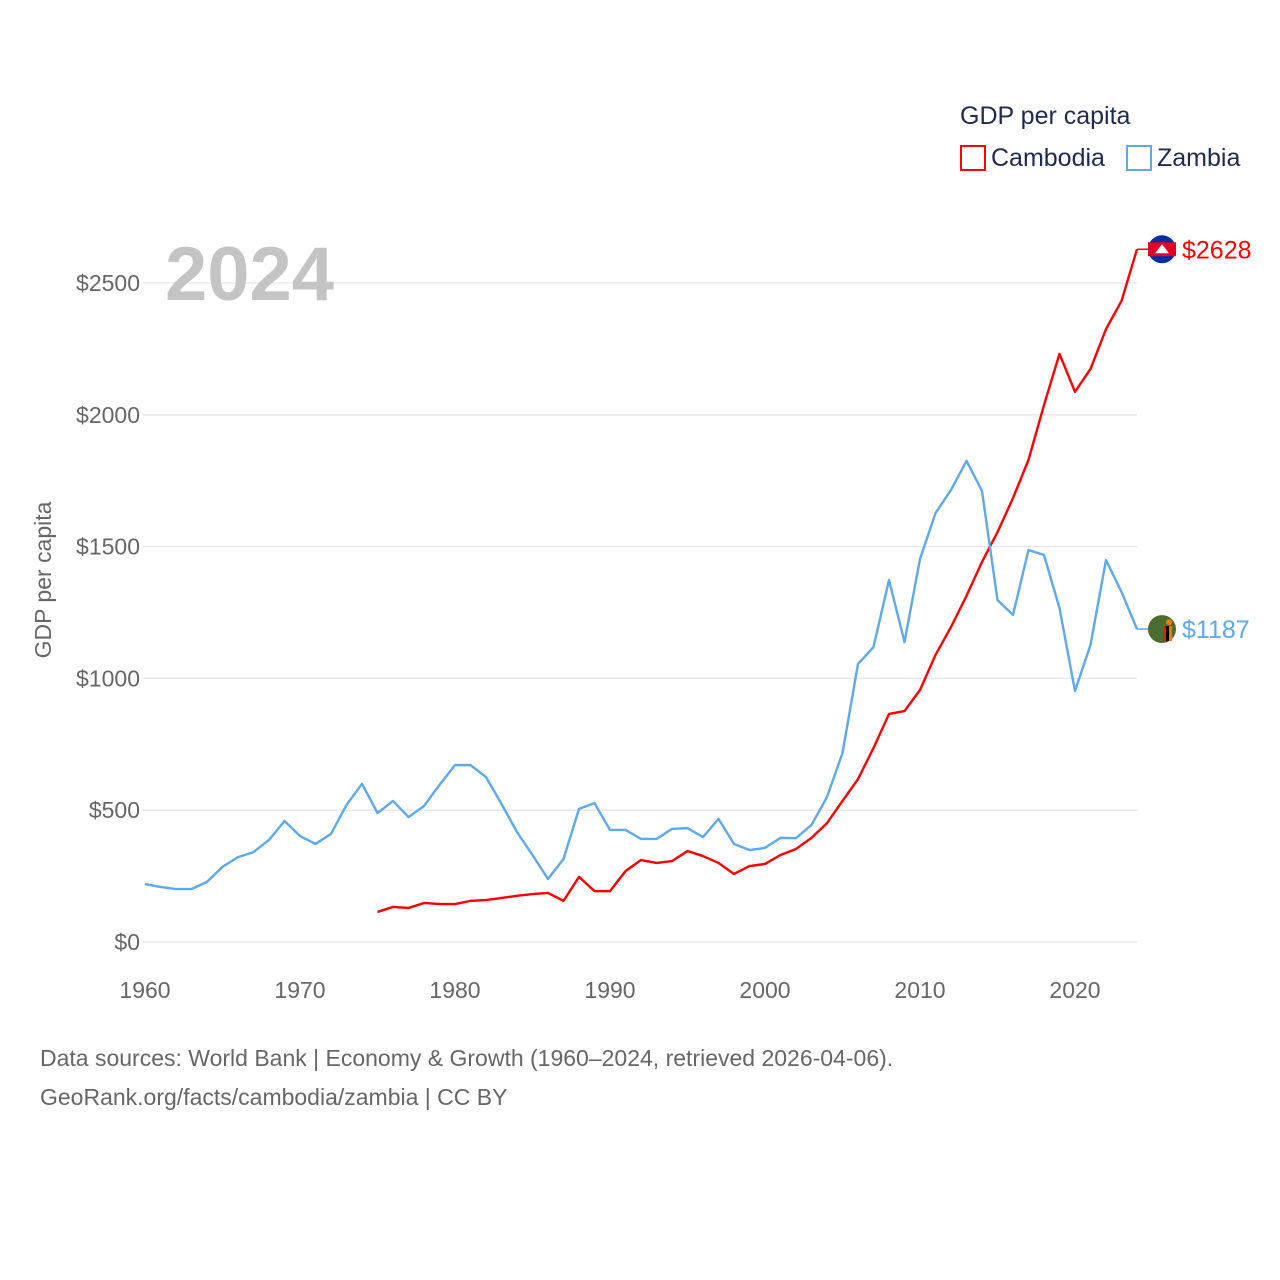 This screenshot has width=1280, height=1280. What do you see at coordinates (454, 990) in the screenshot?
I see `x-tick-label: 1980` at bounding box center [454, 990].